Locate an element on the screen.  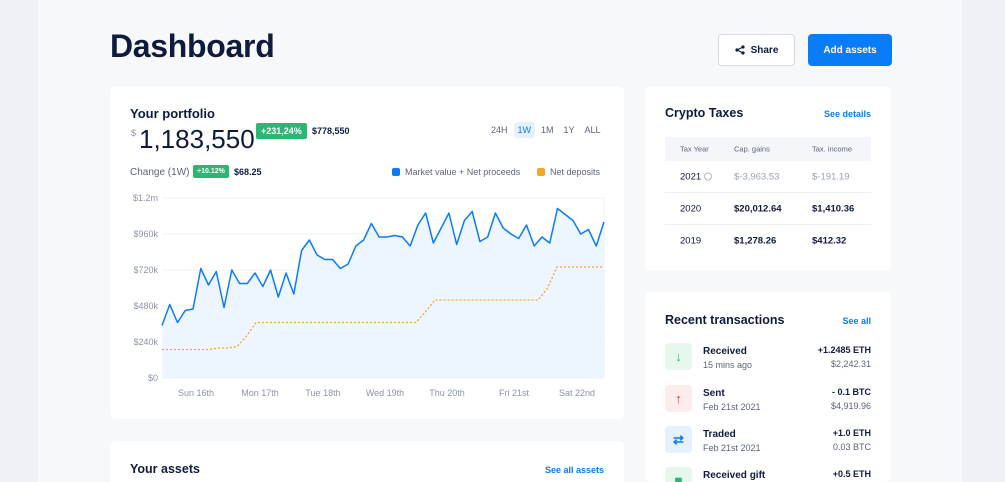
series-line-market is located at coordinates (383, 266).